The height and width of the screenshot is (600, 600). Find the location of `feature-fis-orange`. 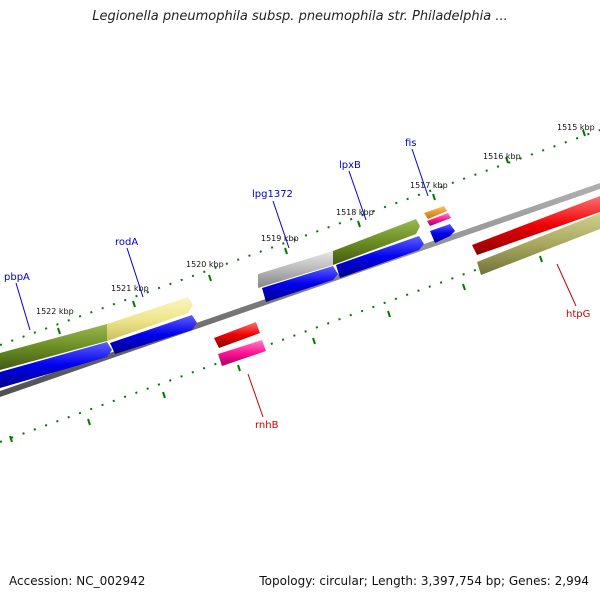

feature-fis-orange is located at coordinates (435, 212).